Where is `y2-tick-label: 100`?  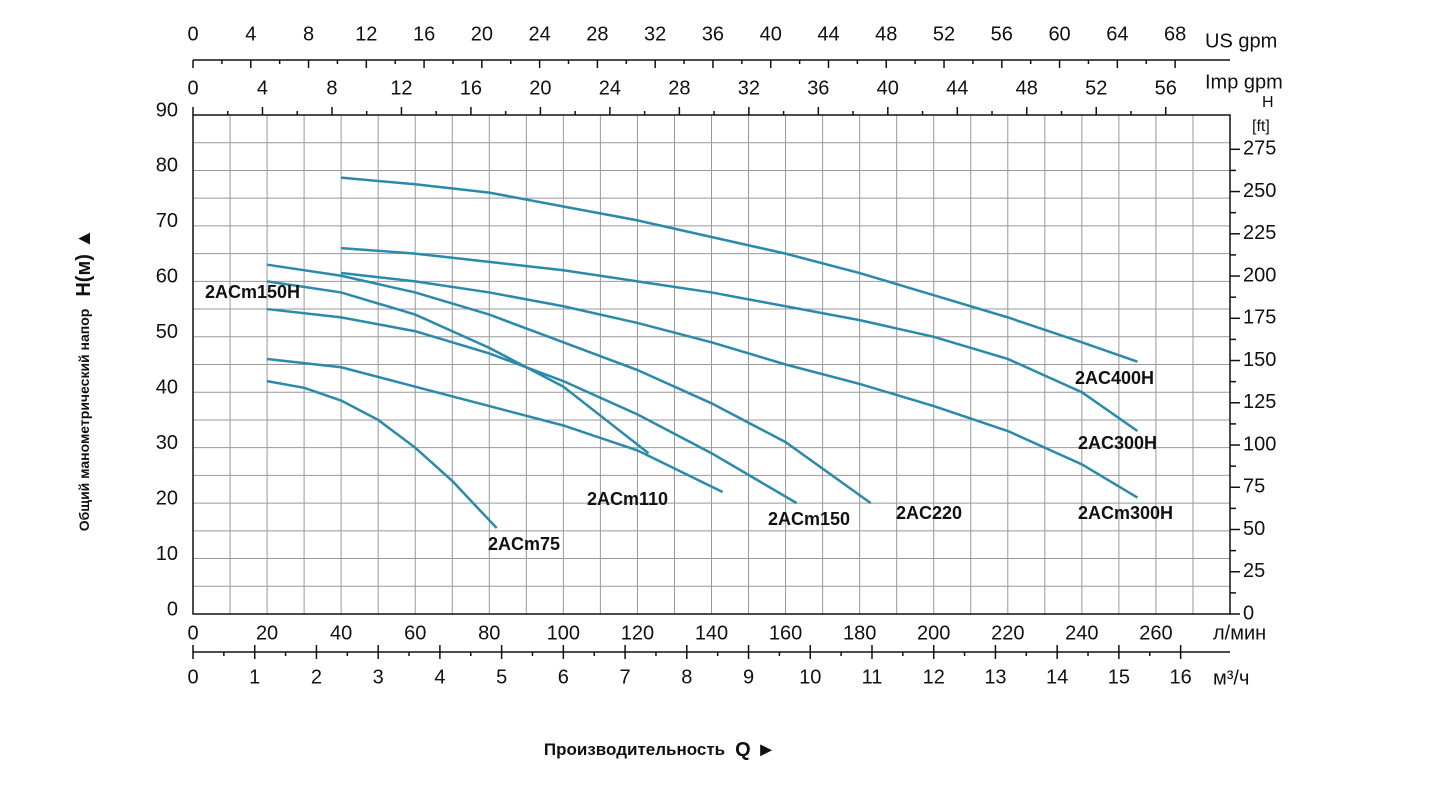 y2-tick-label: 100 is located at coordinates (1259, 444).